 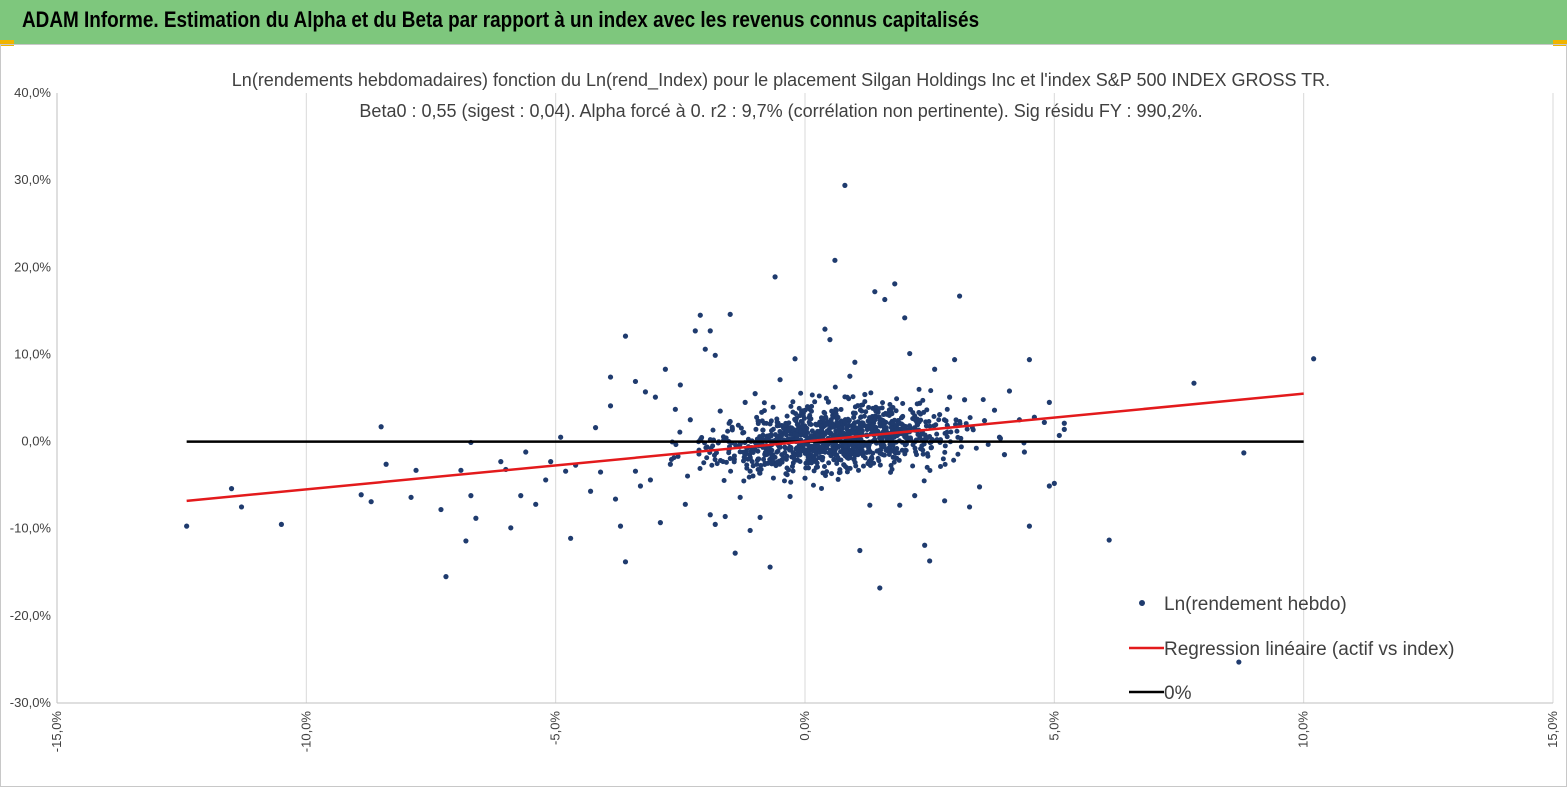 I want to click on legend-label-regression: Regression linéaire (actif vs index), so click(x=1309, y=649).